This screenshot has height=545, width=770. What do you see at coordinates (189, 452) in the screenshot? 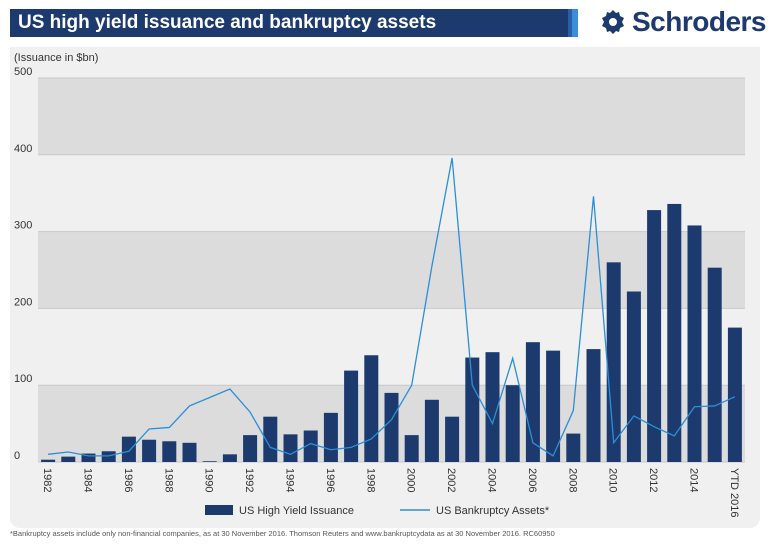
I see `bar-1989` at bounding box center [189, 452].